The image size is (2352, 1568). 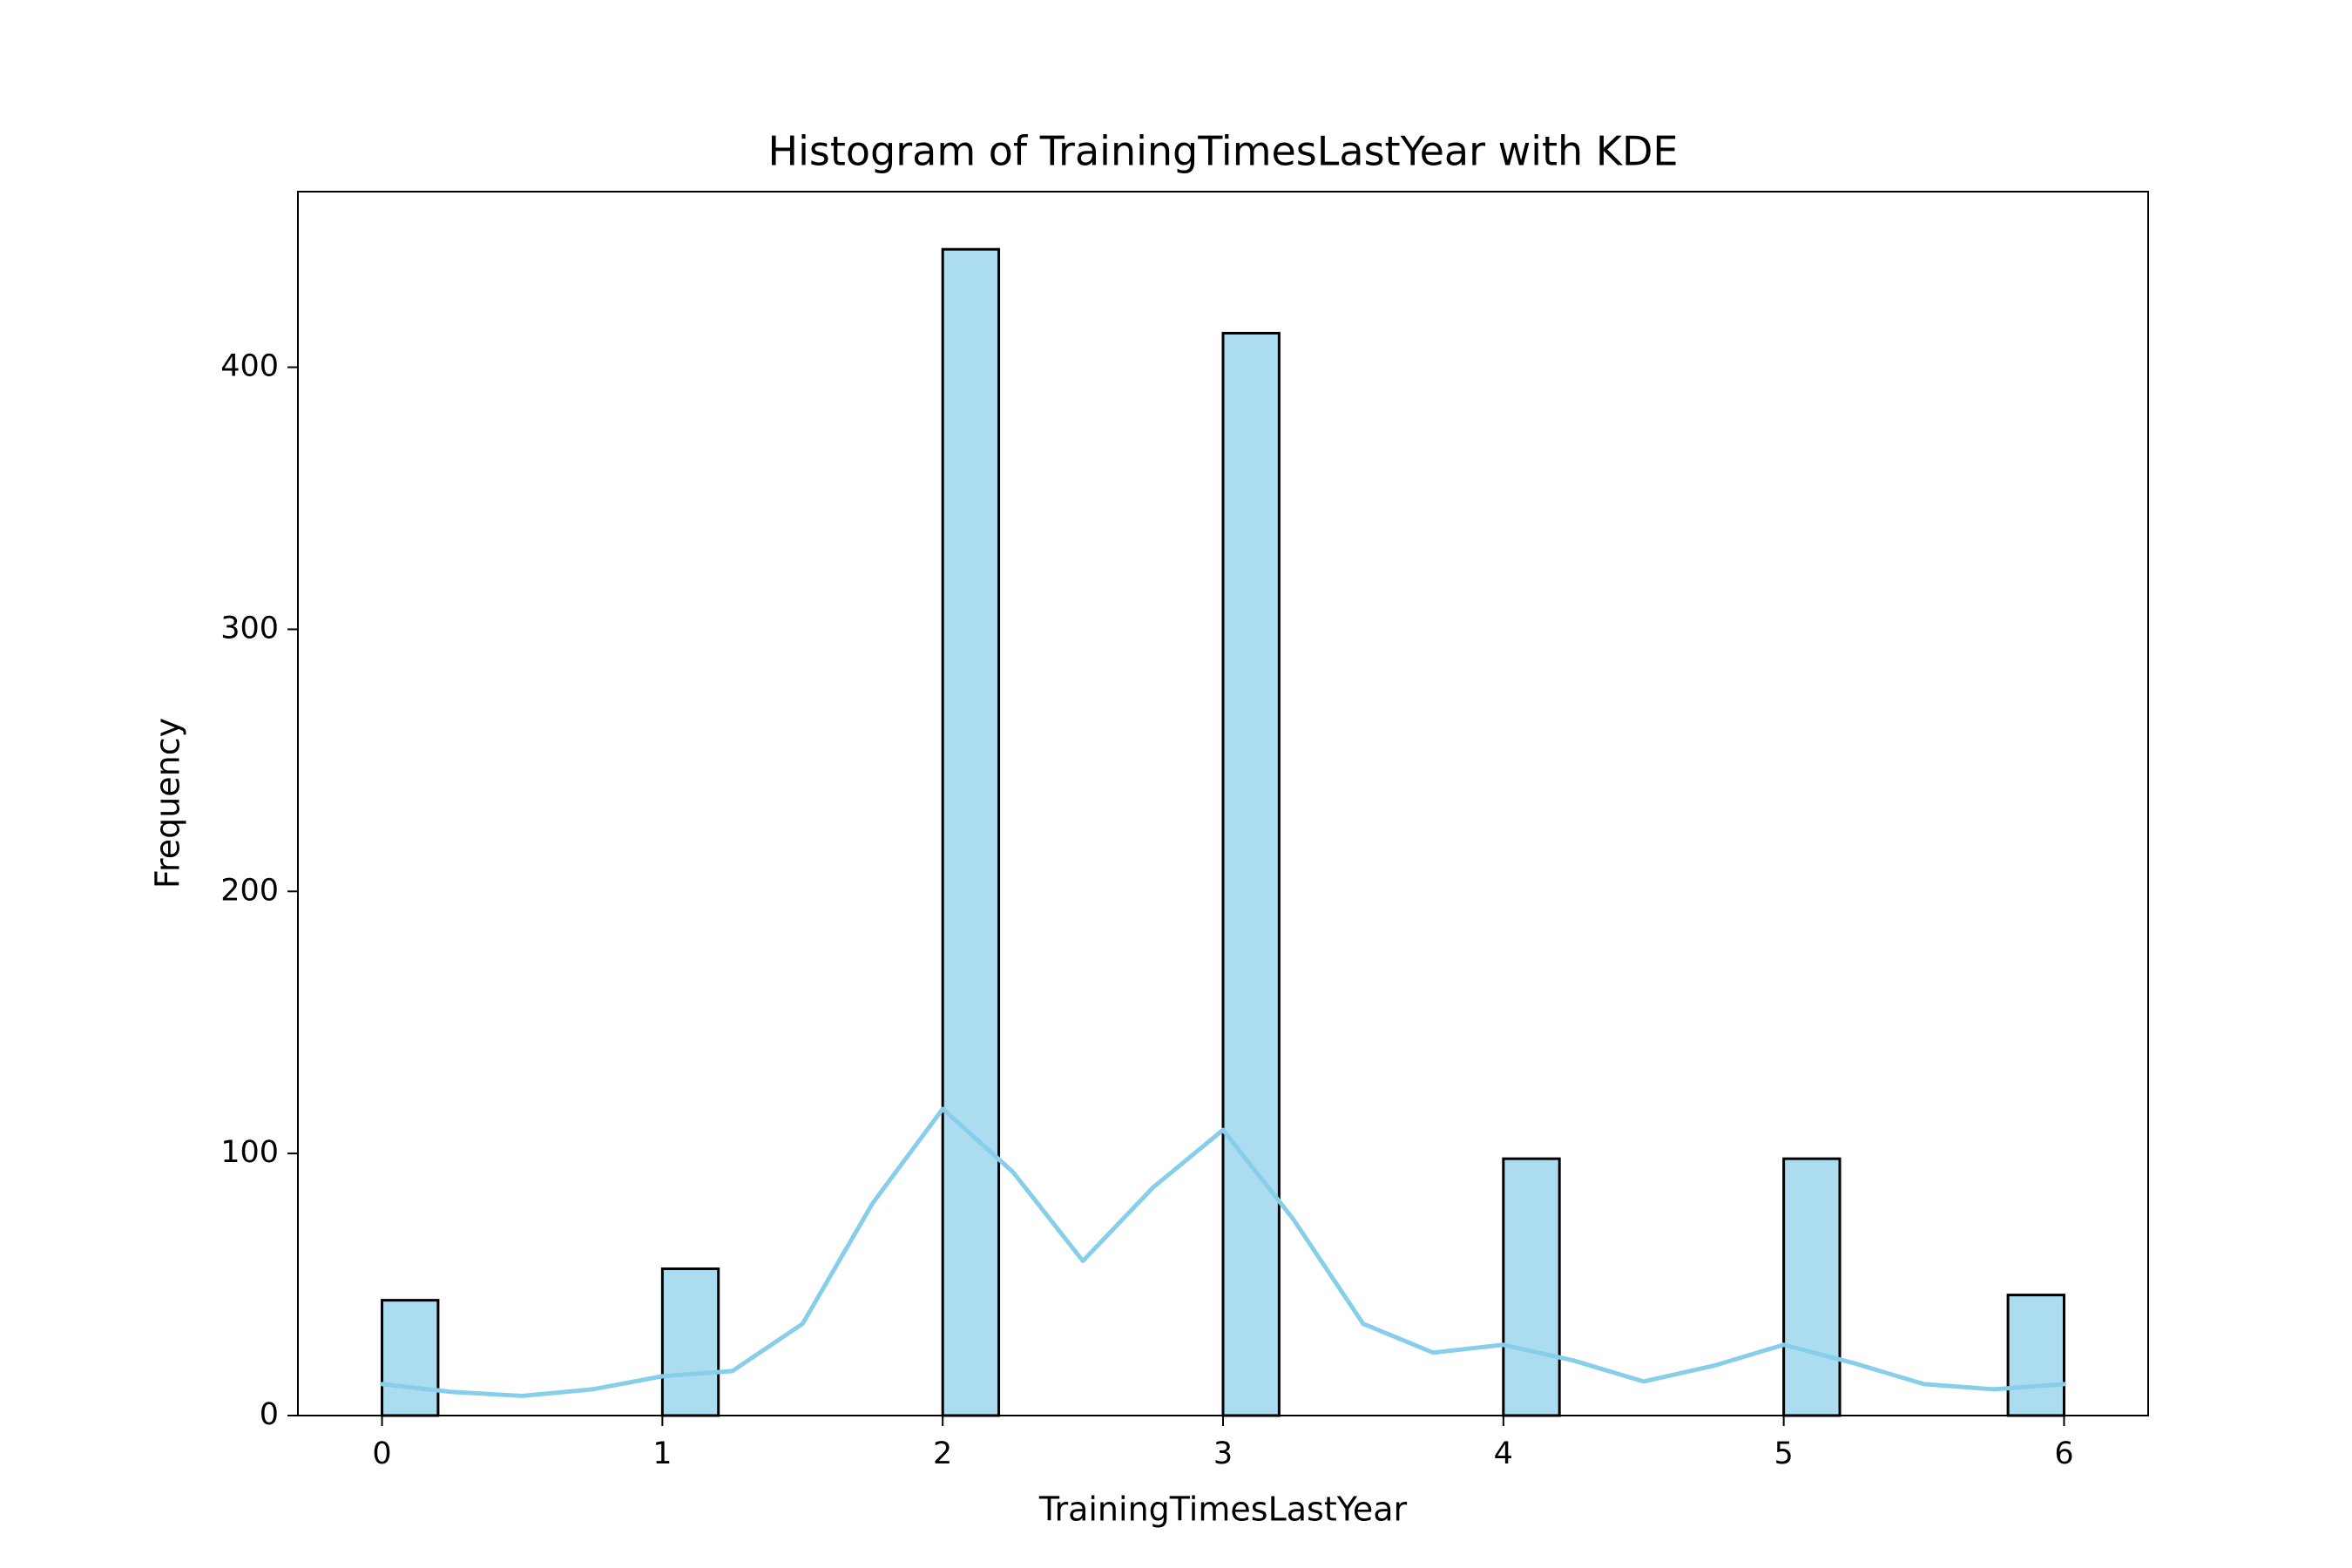 What do you see at coordinates (1223, 1509) in the screenshot?
I see `x-axis-label: TrainingTimesLastYear` at bounding box center [1223, 1509].